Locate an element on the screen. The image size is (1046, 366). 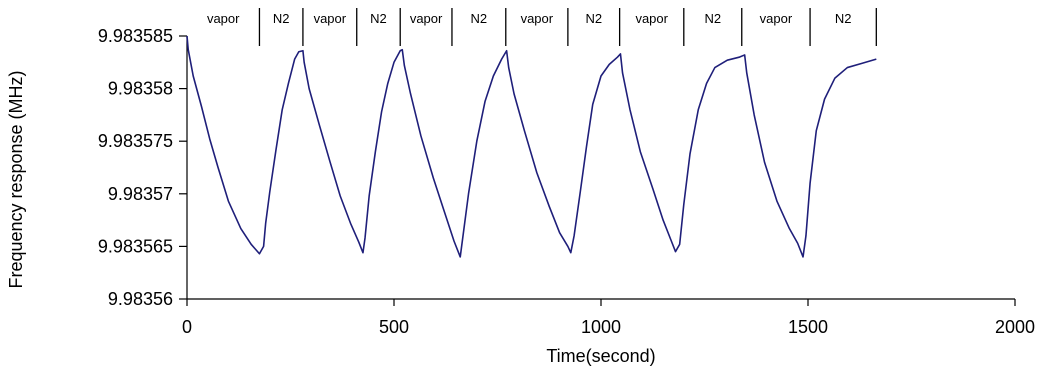
y-tick-label: 9.98358 is located at coordinates (140, 89).